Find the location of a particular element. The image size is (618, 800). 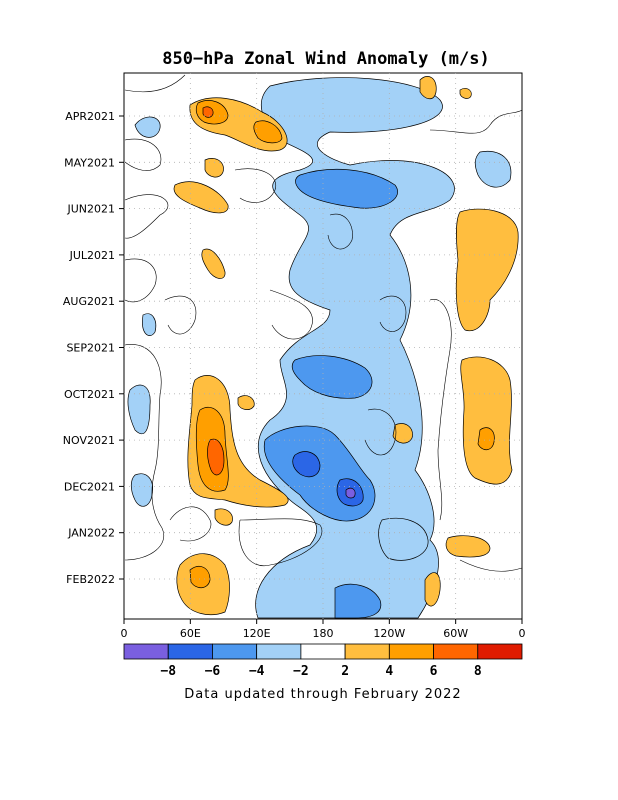

y-tick-label: AUG2021 is located at coordinates (89, 301).